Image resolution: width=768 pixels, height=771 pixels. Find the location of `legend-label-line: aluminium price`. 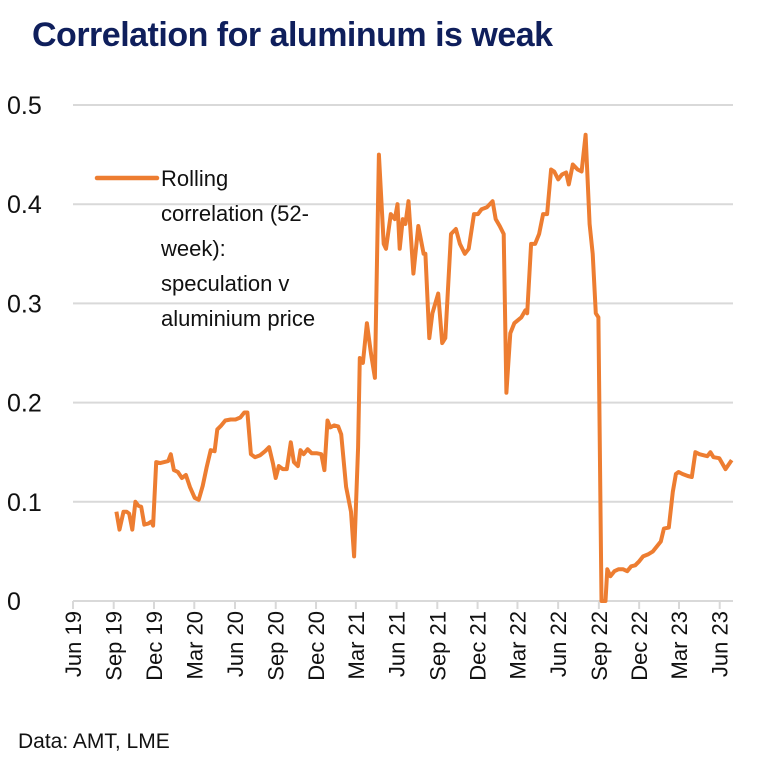

legend-label-line: aluminium price is located at coordinates (238, 318).